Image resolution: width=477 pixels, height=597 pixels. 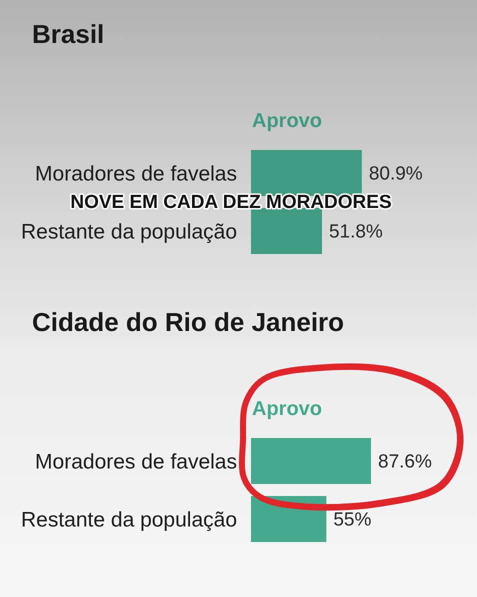 What do you see at coordinates (188, 322) in the screenshot?
I see `chart-title: Cidade do Rio de Janeiro` at bounding box center [188, 322].